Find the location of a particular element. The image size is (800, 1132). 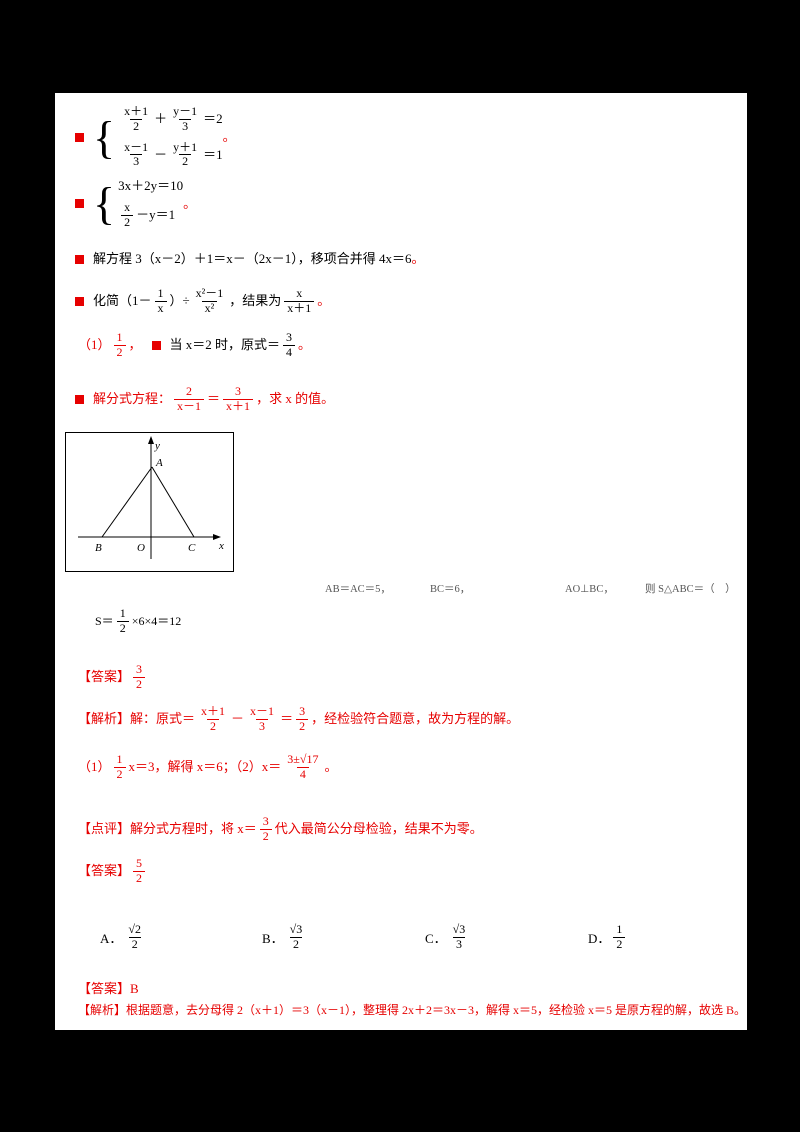

fraction-numerator: x－1 is located at coordinates (262, 711).